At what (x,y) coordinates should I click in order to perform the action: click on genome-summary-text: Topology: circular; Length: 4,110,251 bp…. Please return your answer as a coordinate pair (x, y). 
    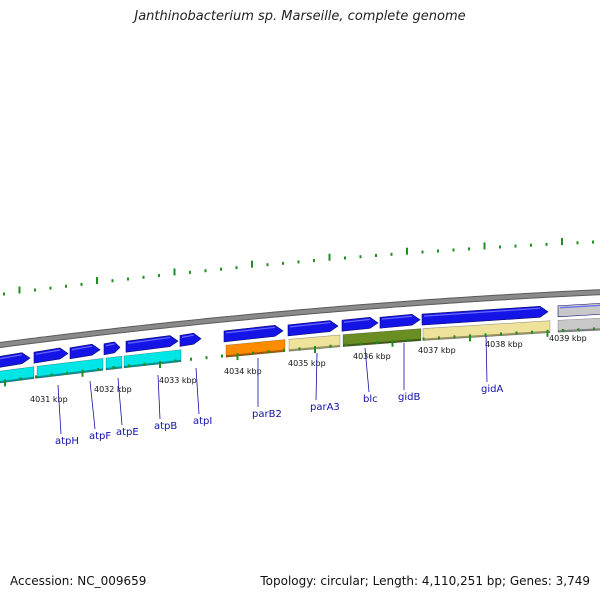
    Looking at the image, I should click on (425, 581).